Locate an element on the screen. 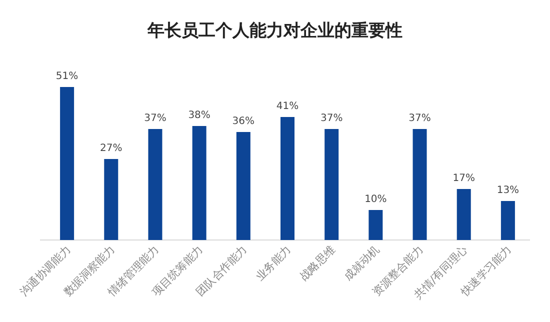 The image size is (550, 322). x-tick-label: 战略思维 is located at coordinates (317, 263).